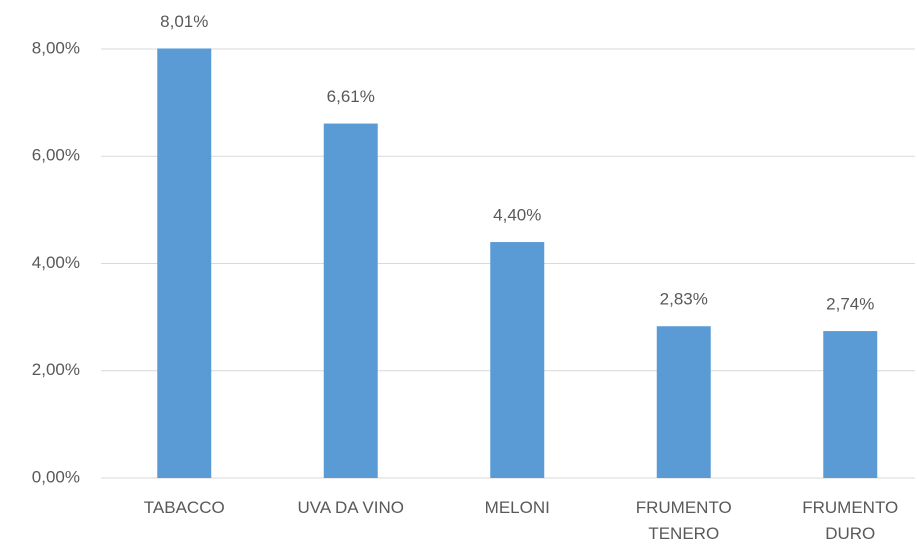  What do you see at coordinates (56, 47) in the screenshot?
I see `y-tick-label: 8,00%` at bounding box center [56, 47].